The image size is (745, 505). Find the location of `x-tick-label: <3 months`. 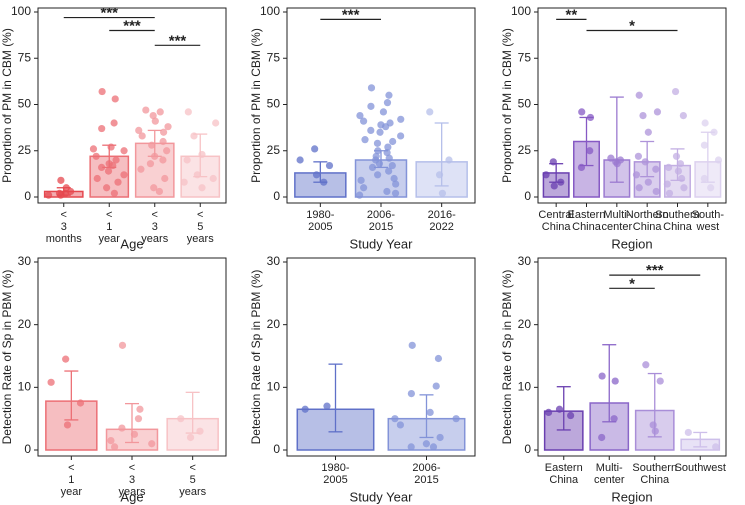

x-tick-label: <3 months is located at coordinates (64, 227).